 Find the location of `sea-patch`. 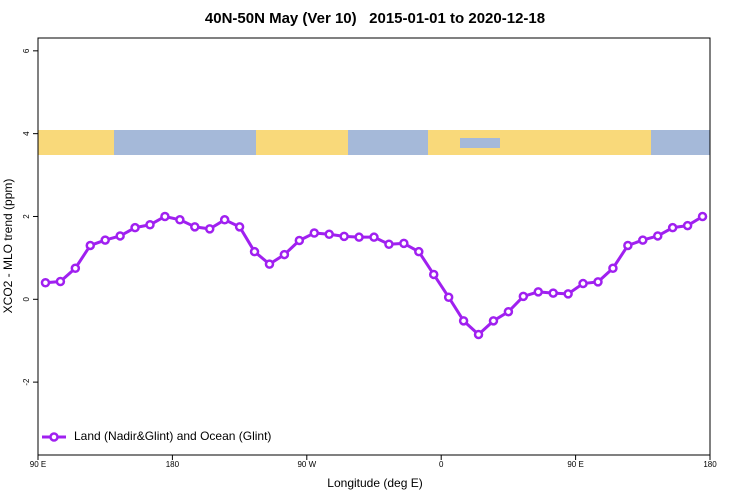

sea-patch is located at coordinates (480, 143).